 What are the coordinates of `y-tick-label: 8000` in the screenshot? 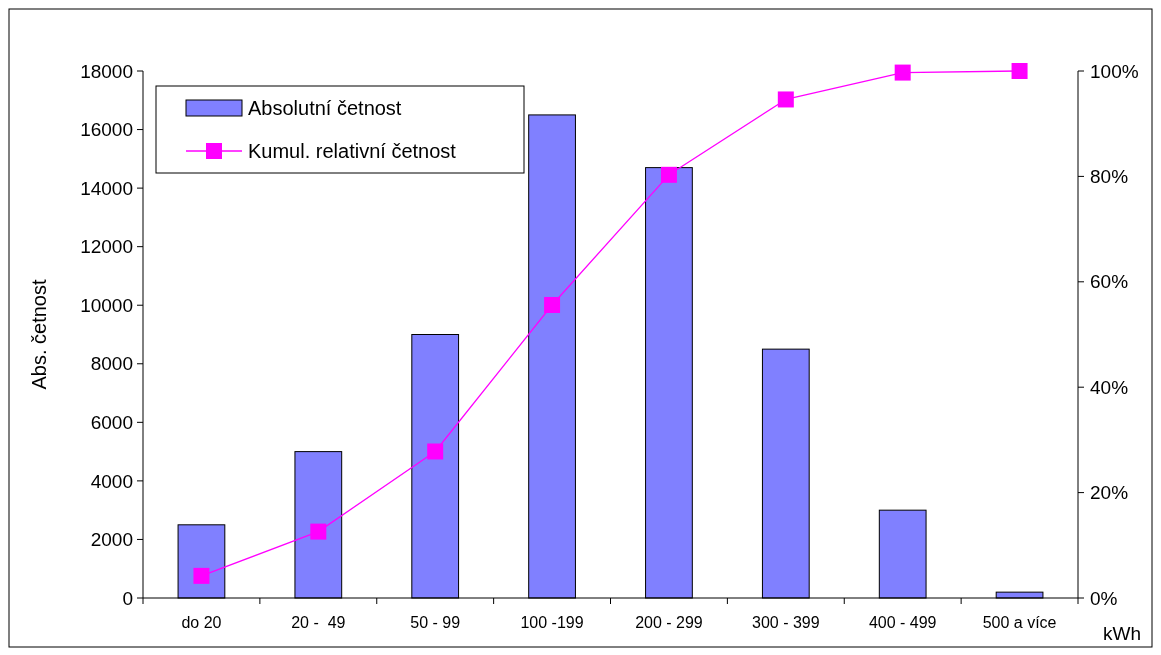 It's located at (111, 364).